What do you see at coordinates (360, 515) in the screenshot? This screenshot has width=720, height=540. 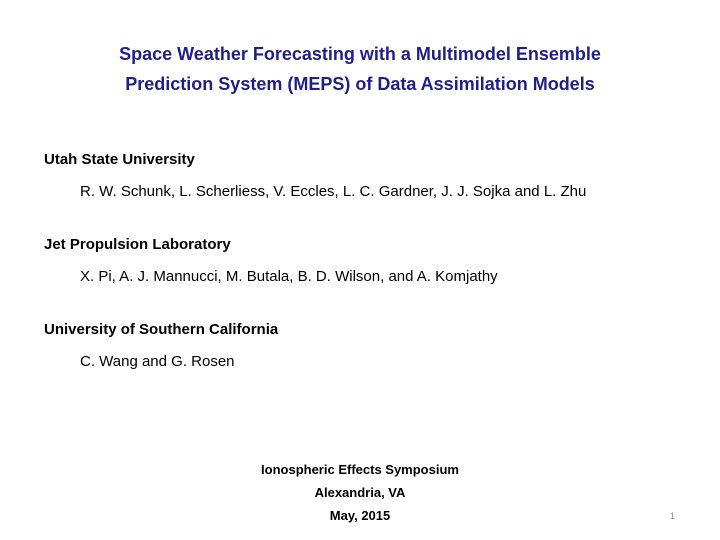 I see `footer-line: May, 2015` at bounding box center [360, 515].